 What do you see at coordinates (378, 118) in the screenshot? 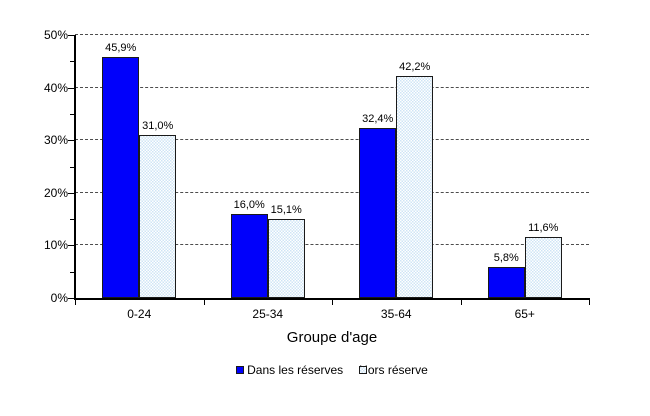
I see `bar-value-label: 32,4%` at bounding box center [378, 118].